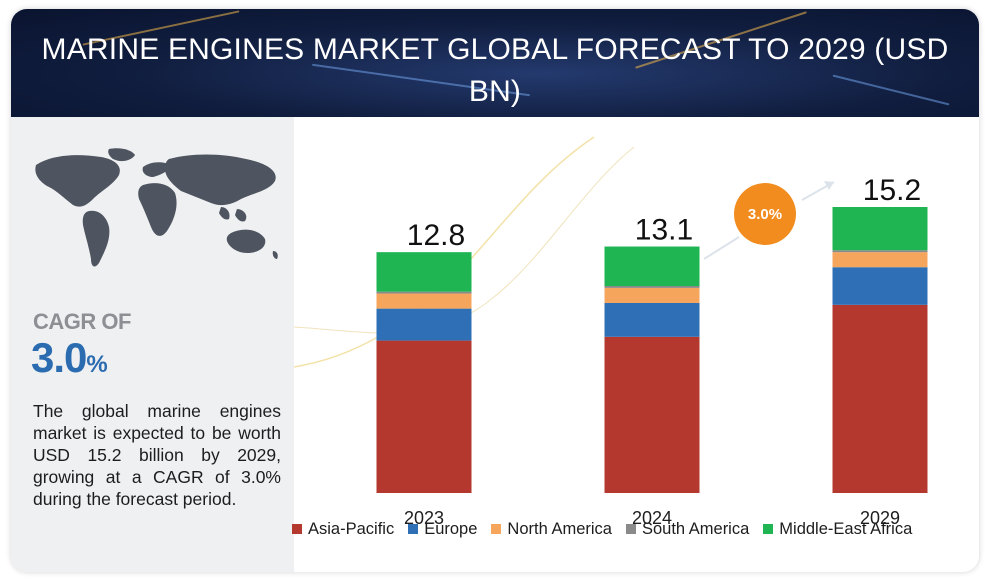 The width and height of the screenshot is (988, 583). What do you see at coordinates (652, 266) in the screenshot?
I see `bar-segment-middle-east-africa-2024` at bounding box center [652, 266].